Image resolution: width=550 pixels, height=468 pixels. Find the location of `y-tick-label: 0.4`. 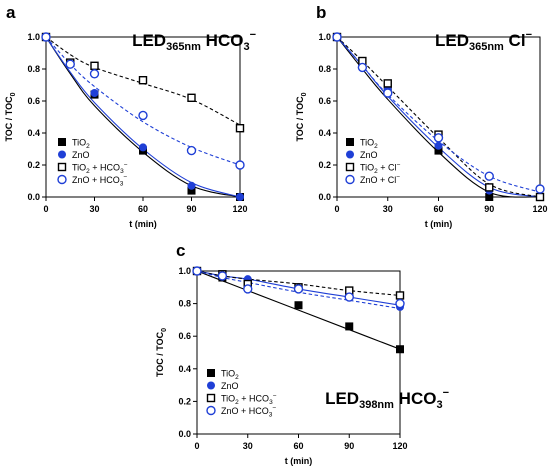

y-tick-label: 0.4 is located at coordinates (184, 369).